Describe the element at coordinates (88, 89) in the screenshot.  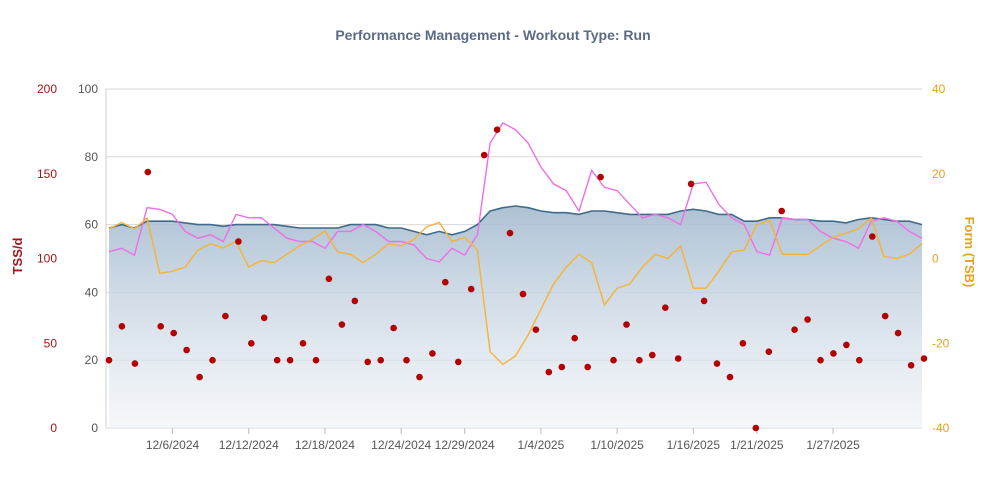
I see `middle-tick-label: 100` at that location.